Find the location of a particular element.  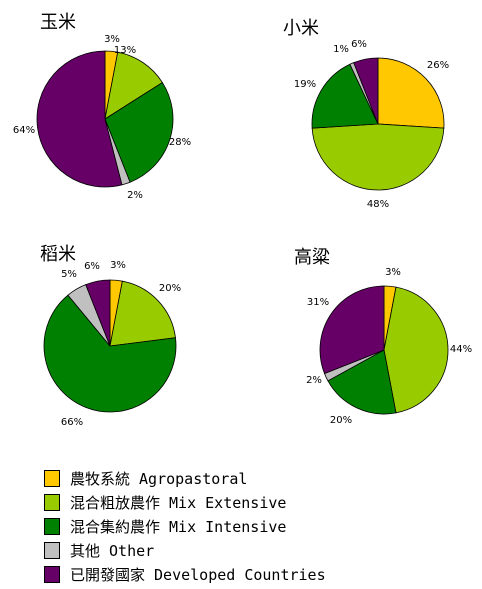

legend-label-mix-extensive: 混合粗放農作 Mix Extensive is located at coordinates (178, 502).